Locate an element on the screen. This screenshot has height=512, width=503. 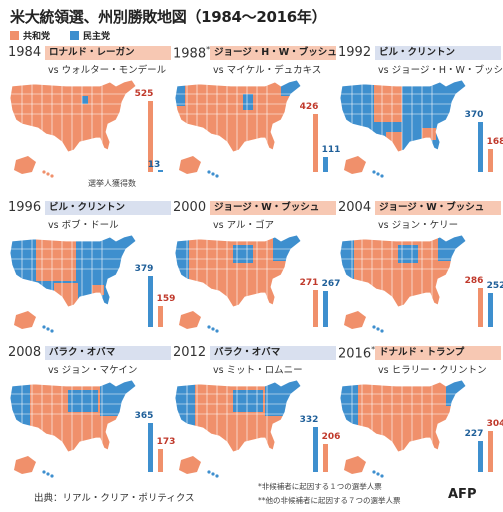
winner-name: ロナルド・レーガン is located at coordinates (108, 53).